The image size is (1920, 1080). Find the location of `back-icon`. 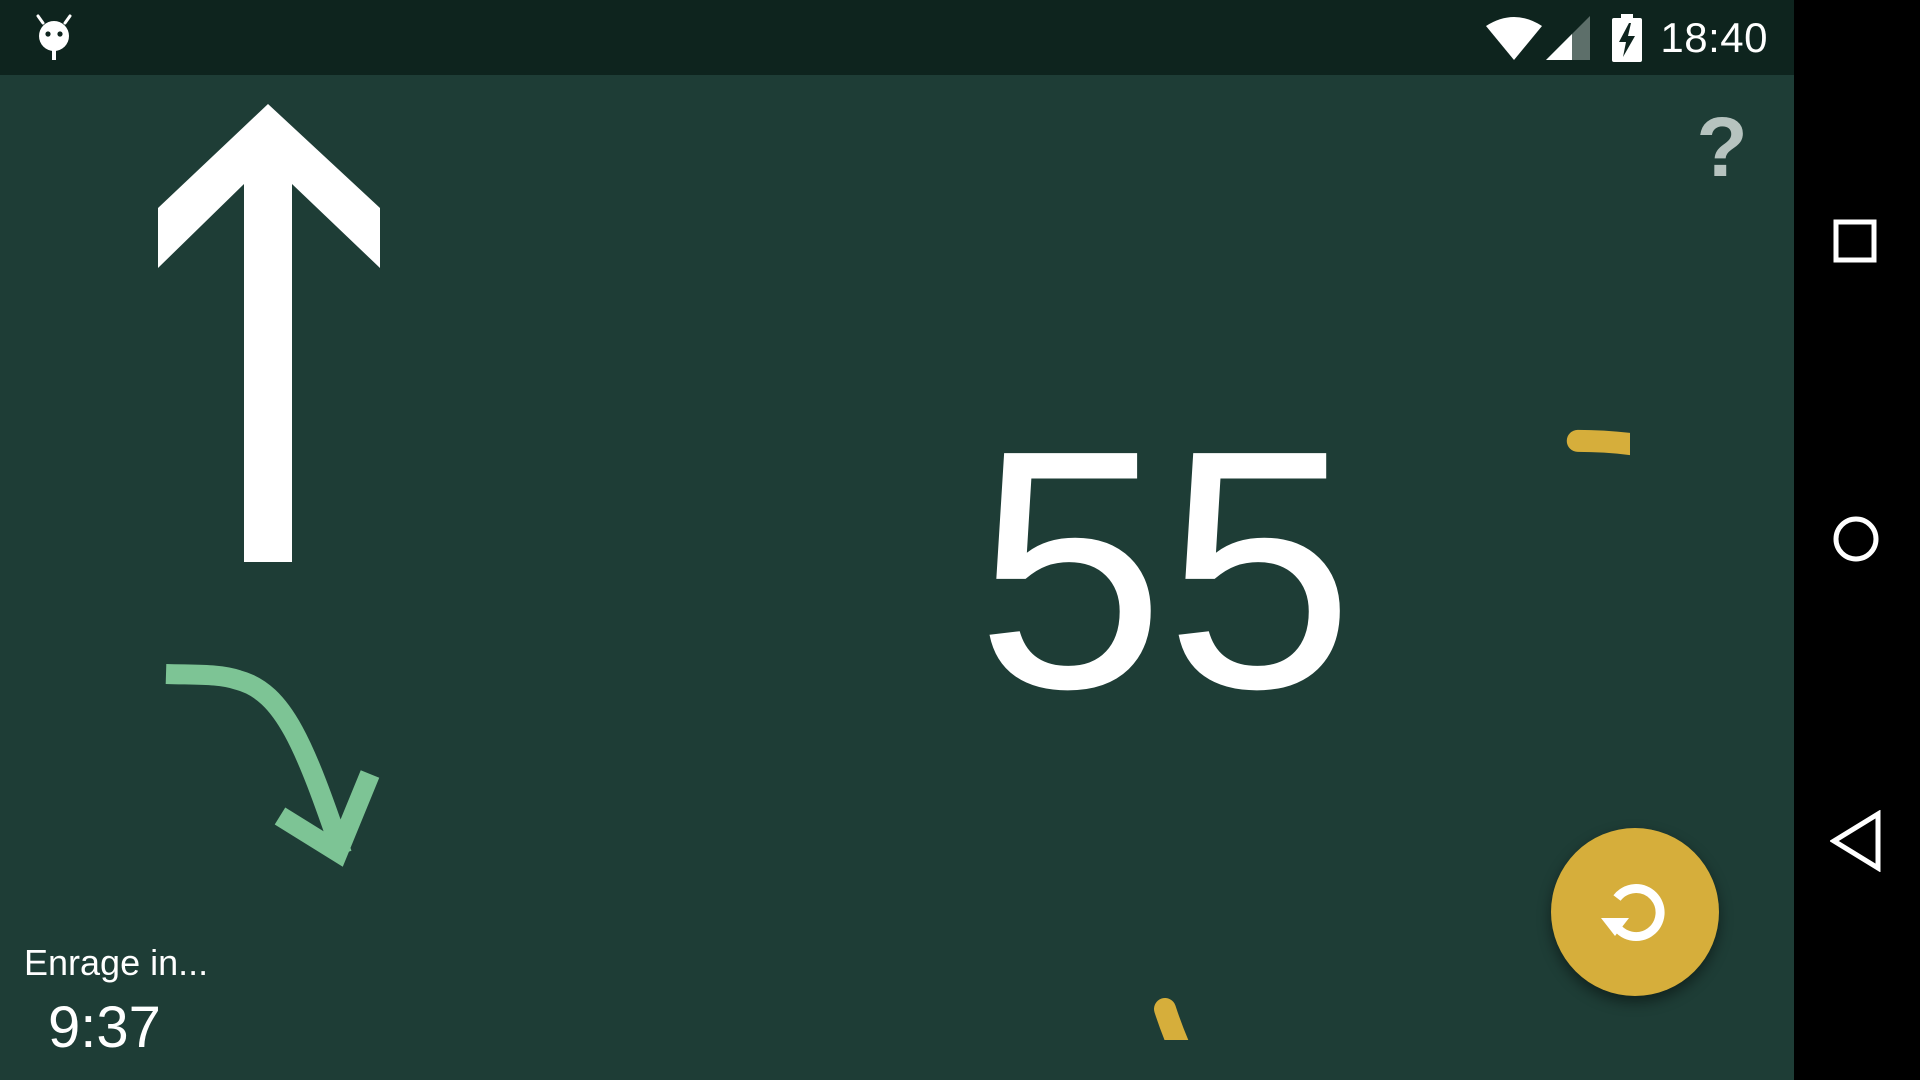

back-icon is located at coordinates (1857, 841).